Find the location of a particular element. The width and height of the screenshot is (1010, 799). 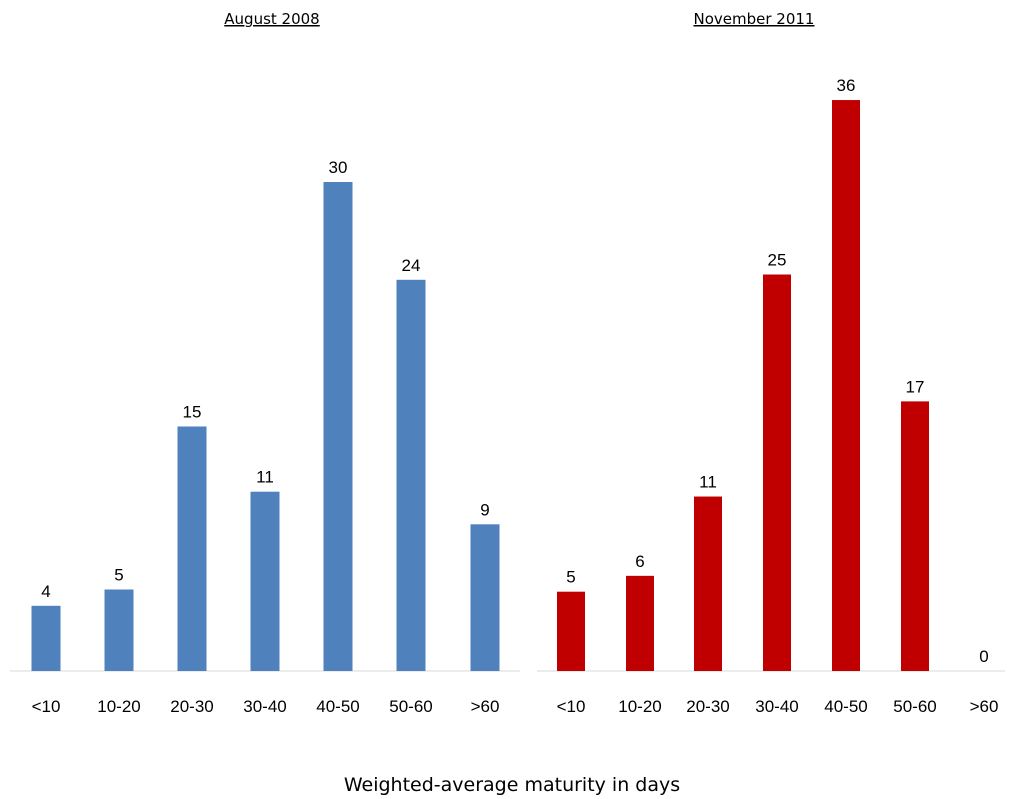

data-label: 9 is located at coordinates (484, 509).